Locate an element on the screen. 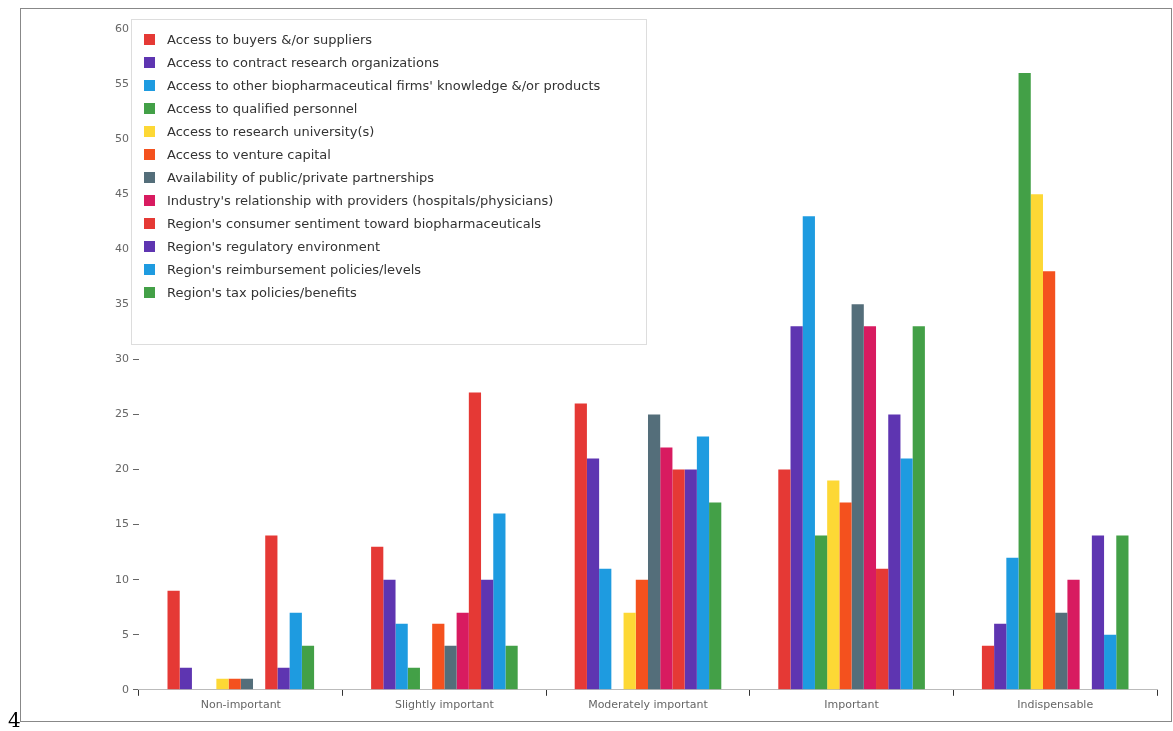 Image resolution: width=1173 pixels, height=731 pixels. text: 4 is located at coordinates (14, 719).